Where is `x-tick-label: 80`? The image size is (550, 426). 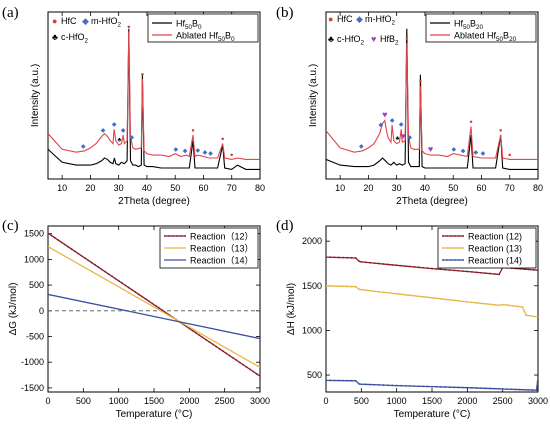 x-tick-label: 80 is located at coordinates (260, 188).